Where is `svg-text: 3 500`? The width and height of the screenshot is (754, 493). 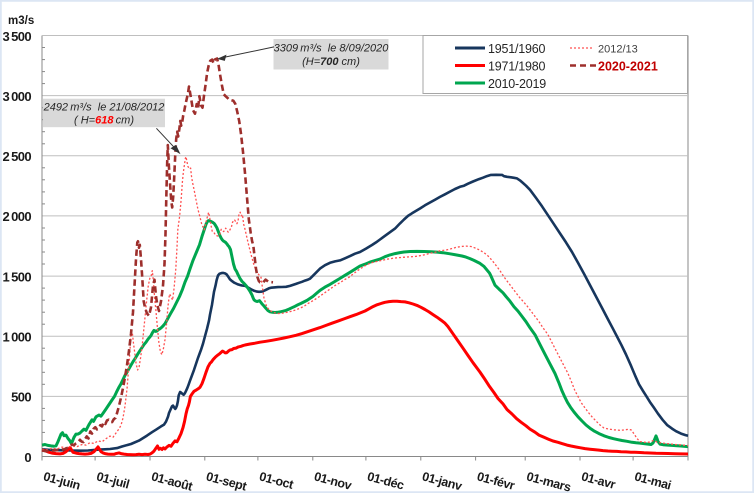
svg-text: 3 500 is located at coordinates (16, 36).